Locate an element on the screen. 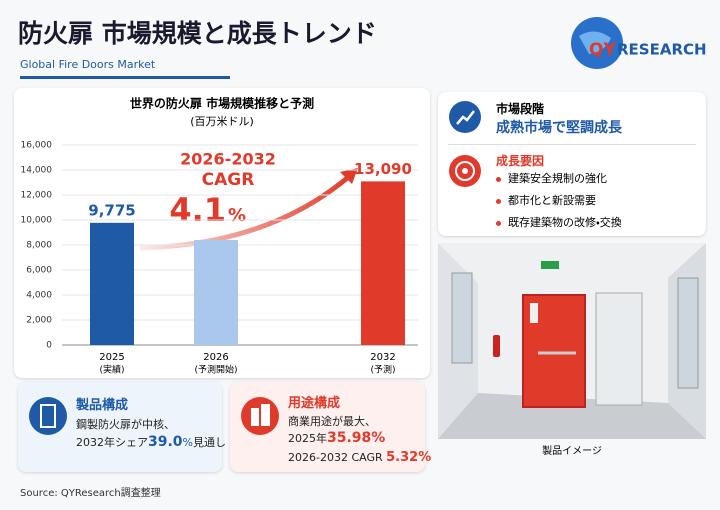 This screenshot has width=720, height=510. drivers-icon is located at coordinates (465, 171).